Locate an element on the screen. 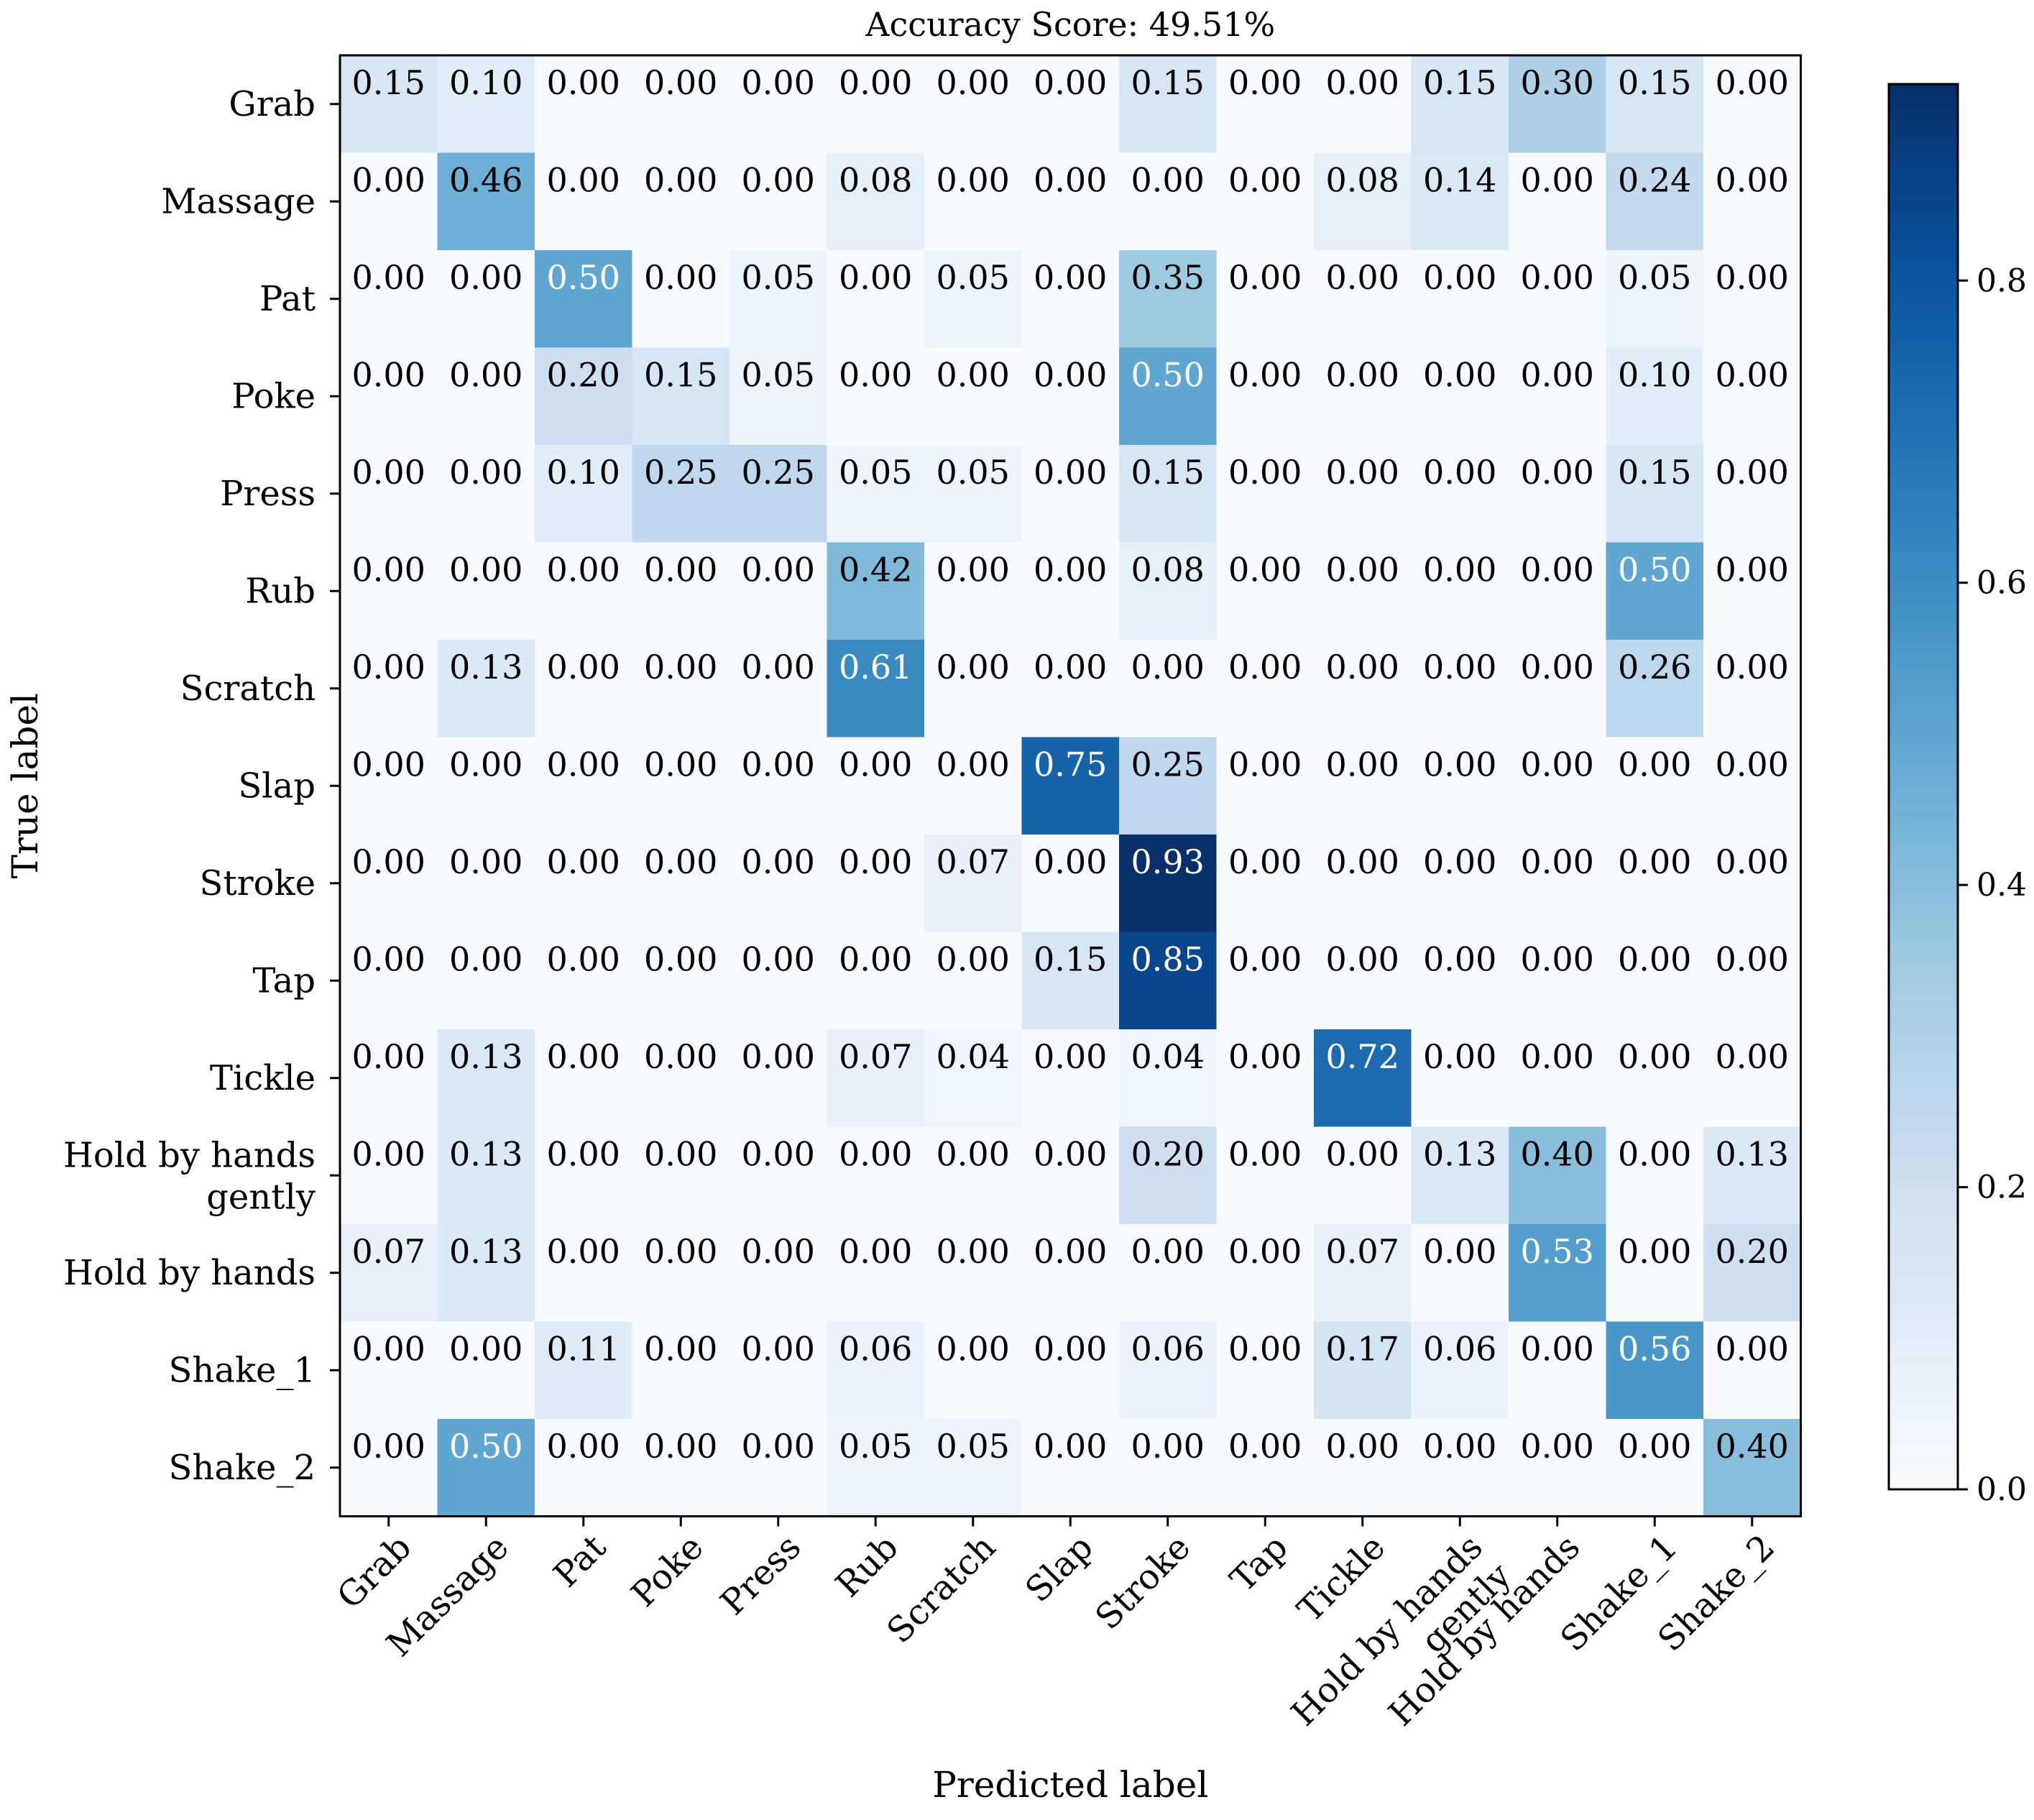 Image resolution: width=2034 pixels, height=1820 pixels. cell-value-label: 0.42 is located at coordinates (875, 570).